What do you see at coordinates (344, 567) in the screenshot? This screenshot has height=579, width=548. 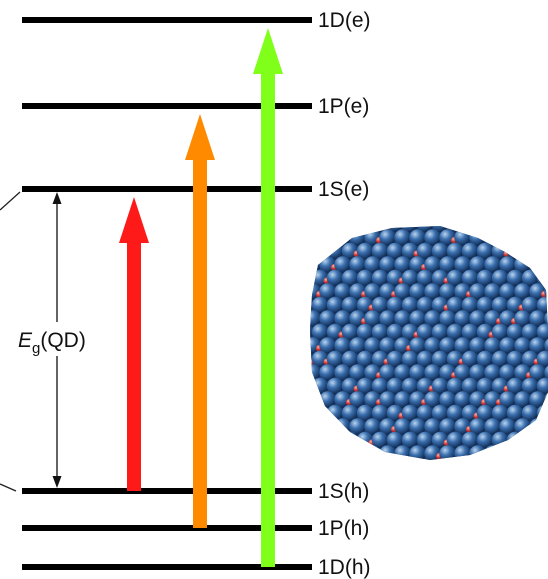 I see `level-label-1d-h: 1D(h)` at bounding box center [344, 567].